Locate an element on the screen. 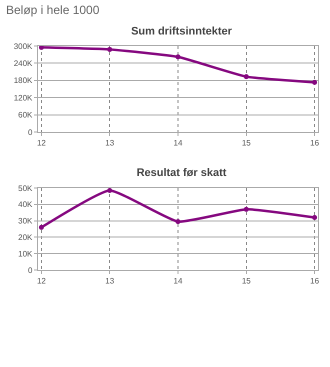  y-tick-label: 300K is located at coordinates (24, 46).